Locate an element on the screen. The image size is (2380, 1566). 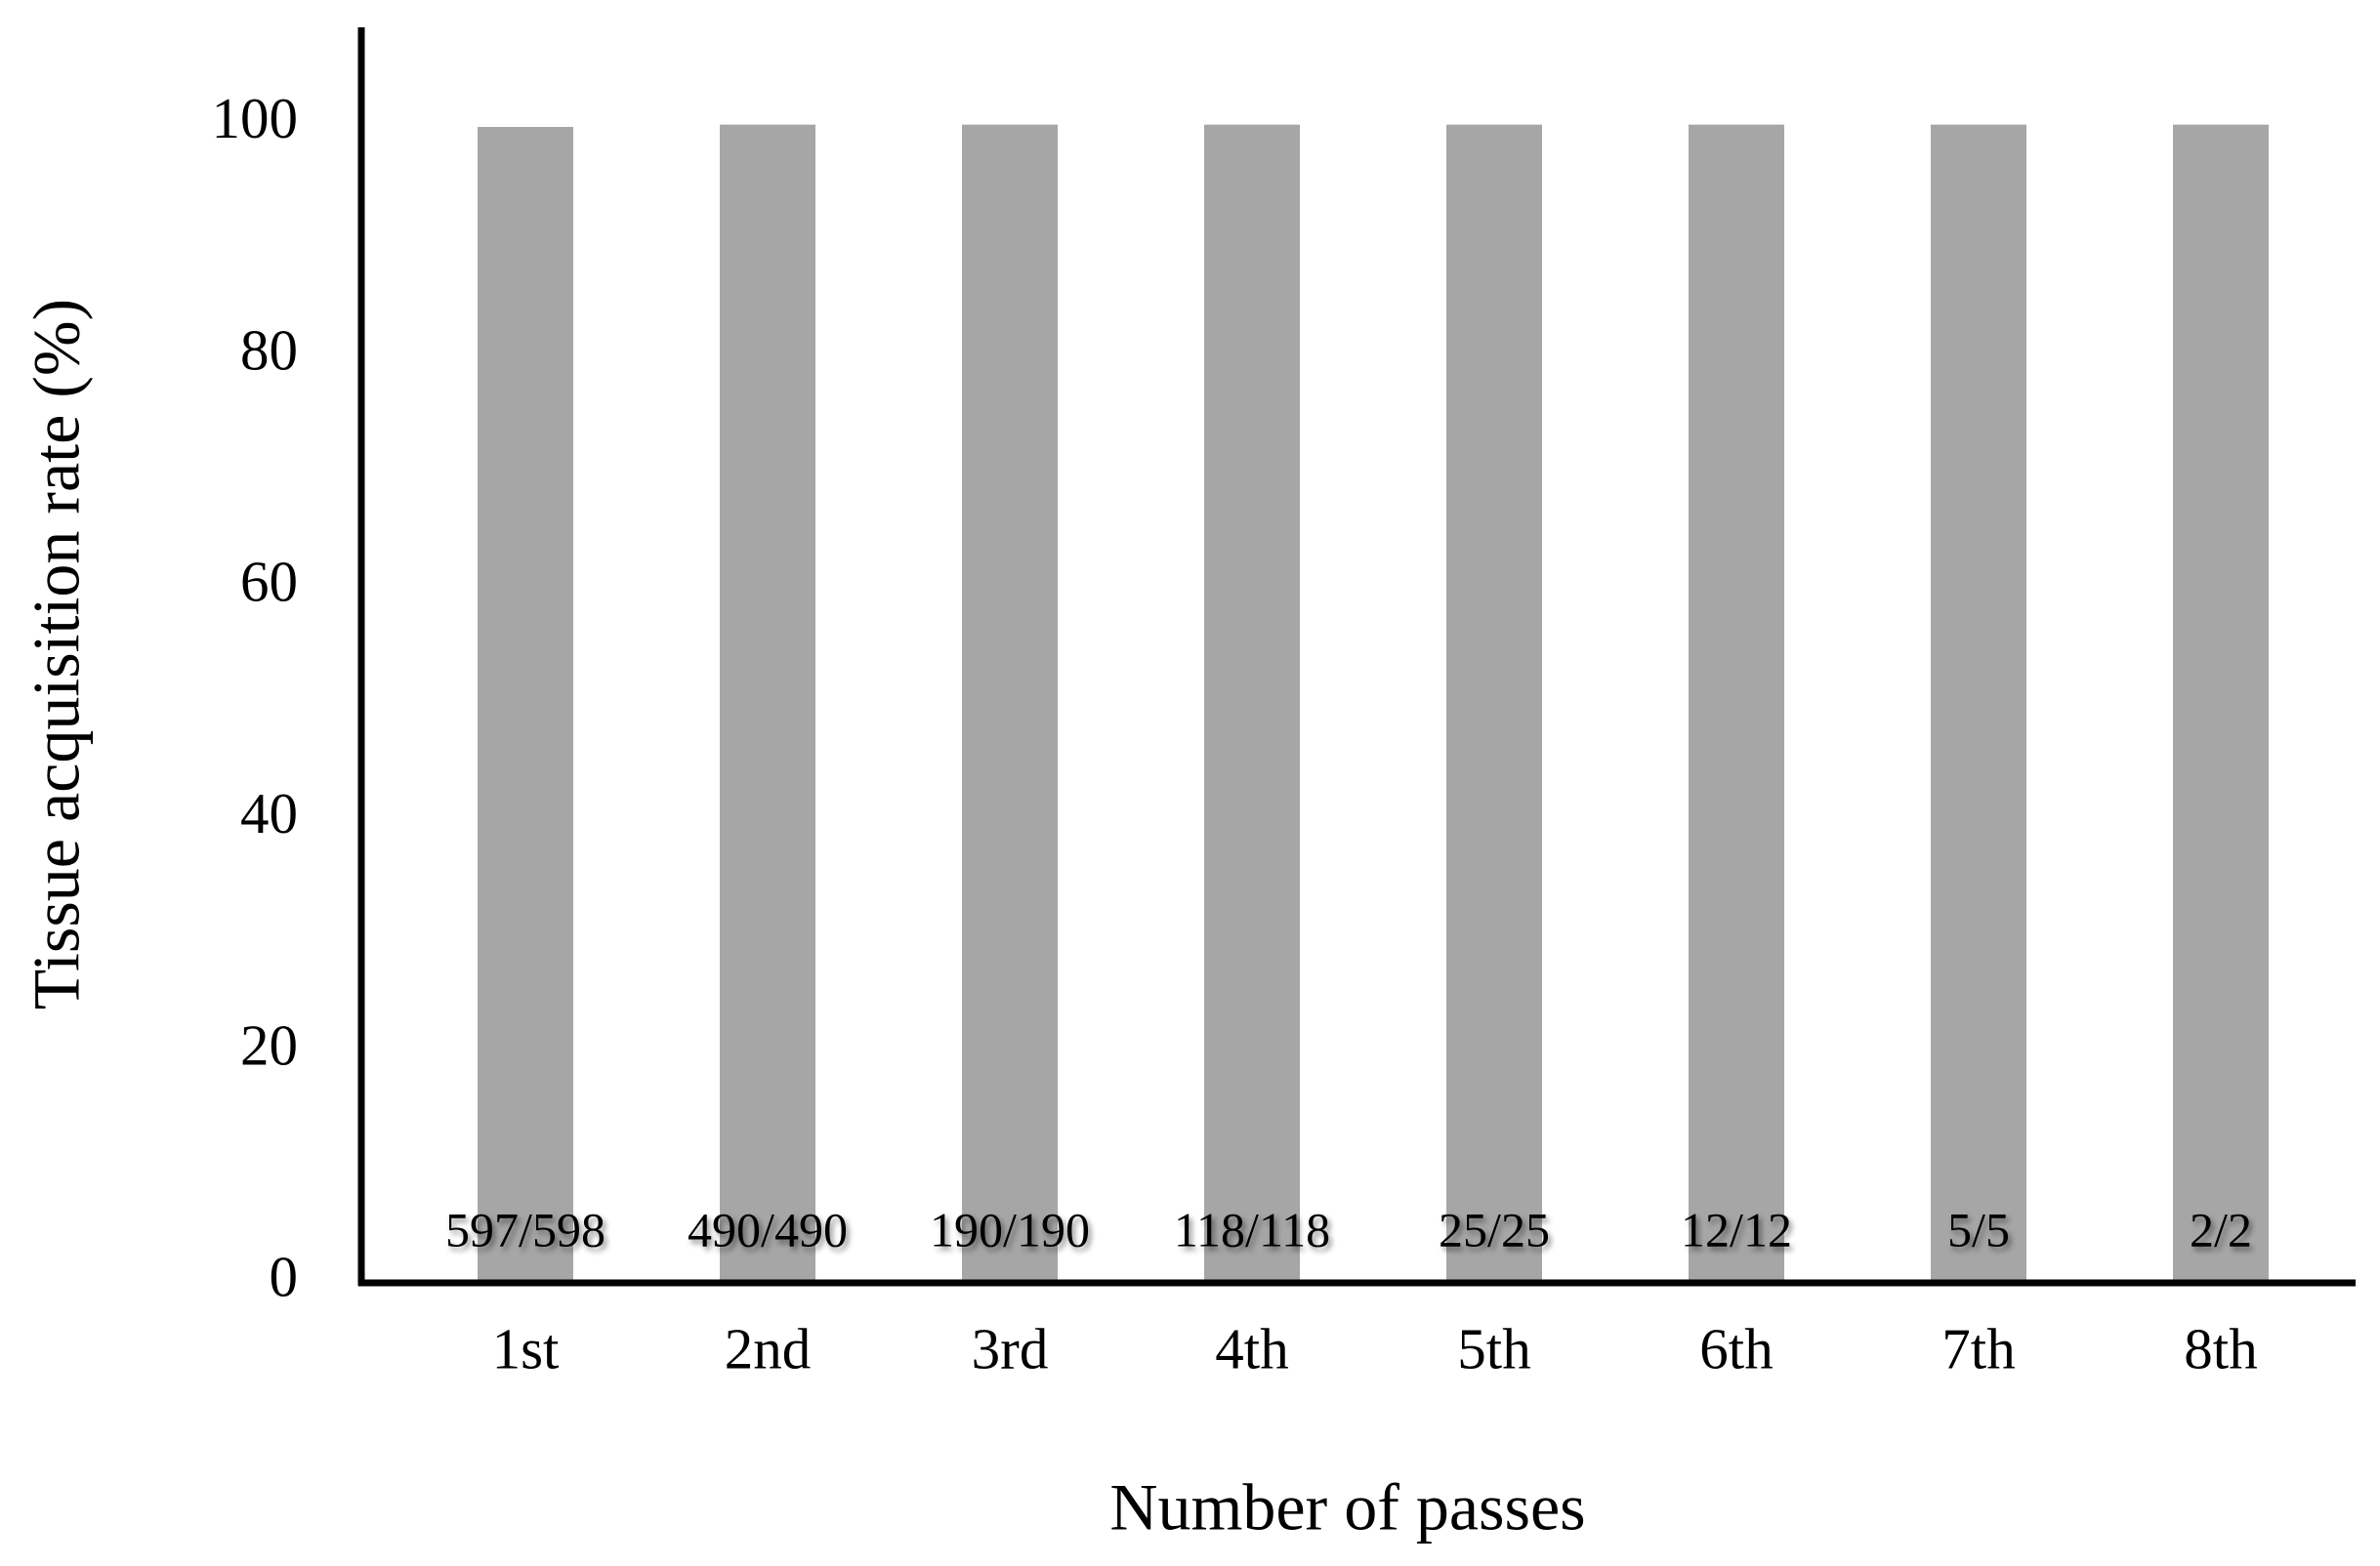
value-label: 597/598 is located at coordinates (525, 1229).